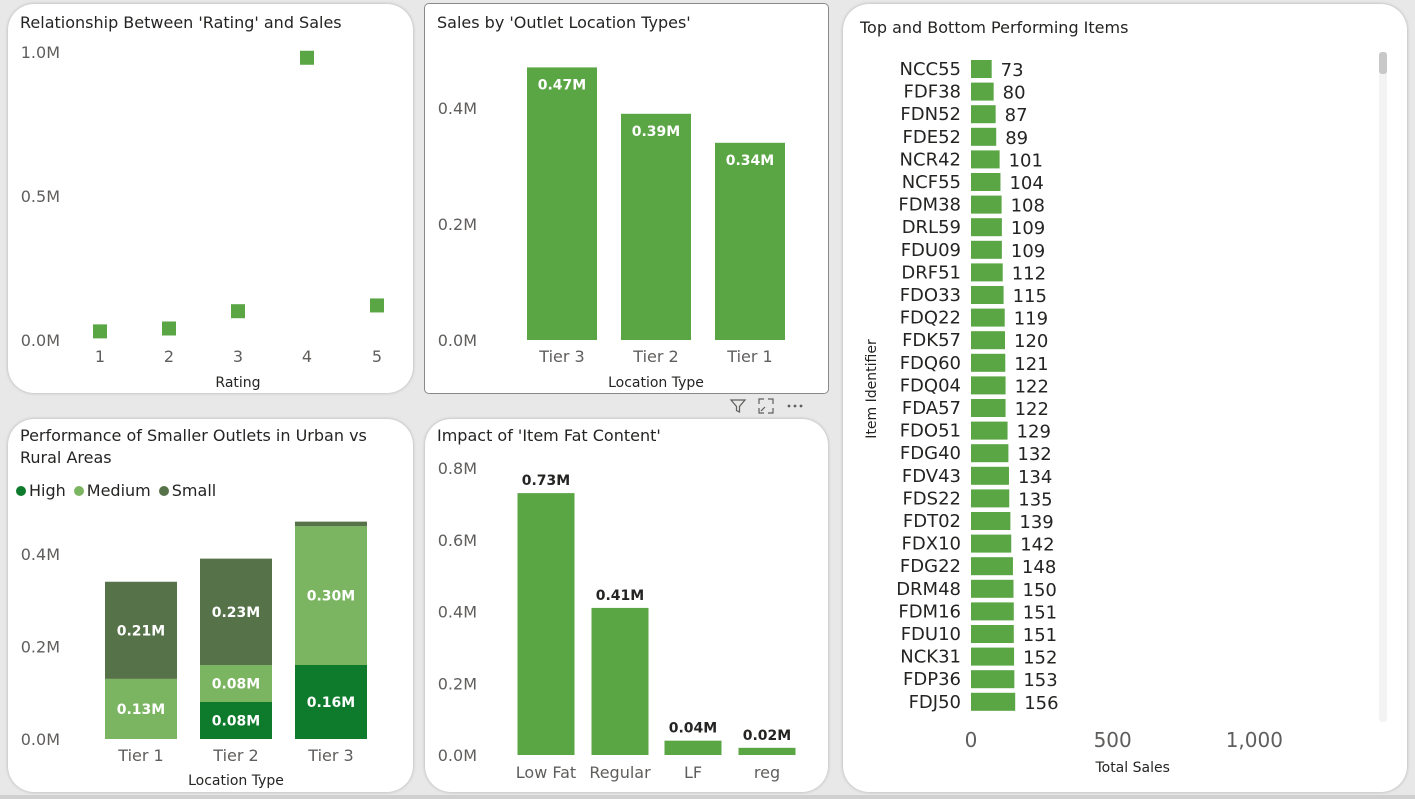 The width and height of the screenshot is (1415, 799). I want to click on data-label: 120, so click(1031, 341).